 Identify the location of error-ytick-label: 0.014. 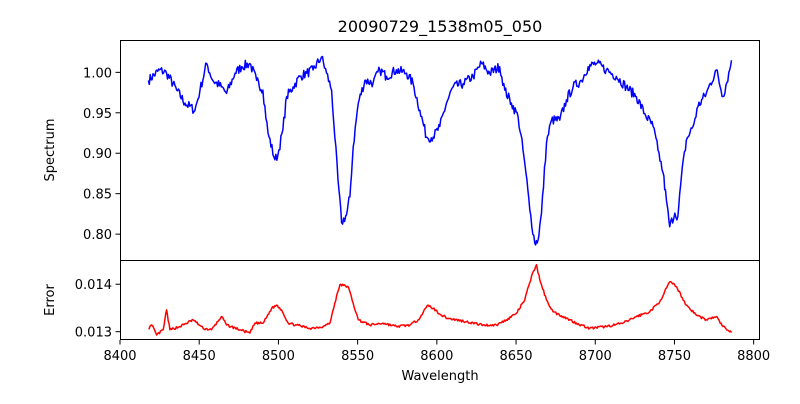
(93, 285).